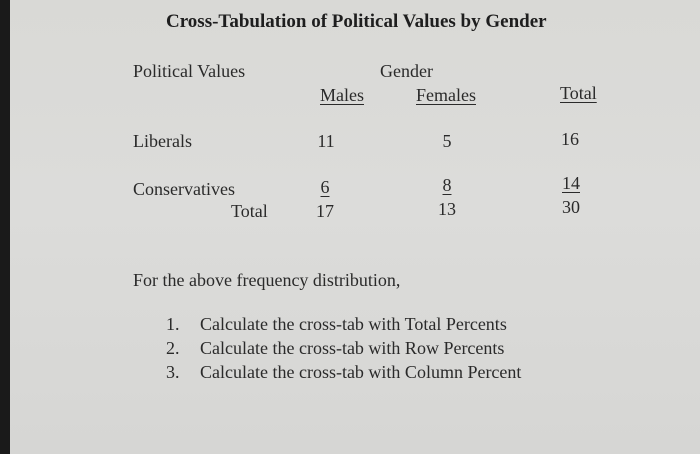 The height and width of the screenshot is (454, 700). I want to click on col-header-total: Total, so click(578, 93).